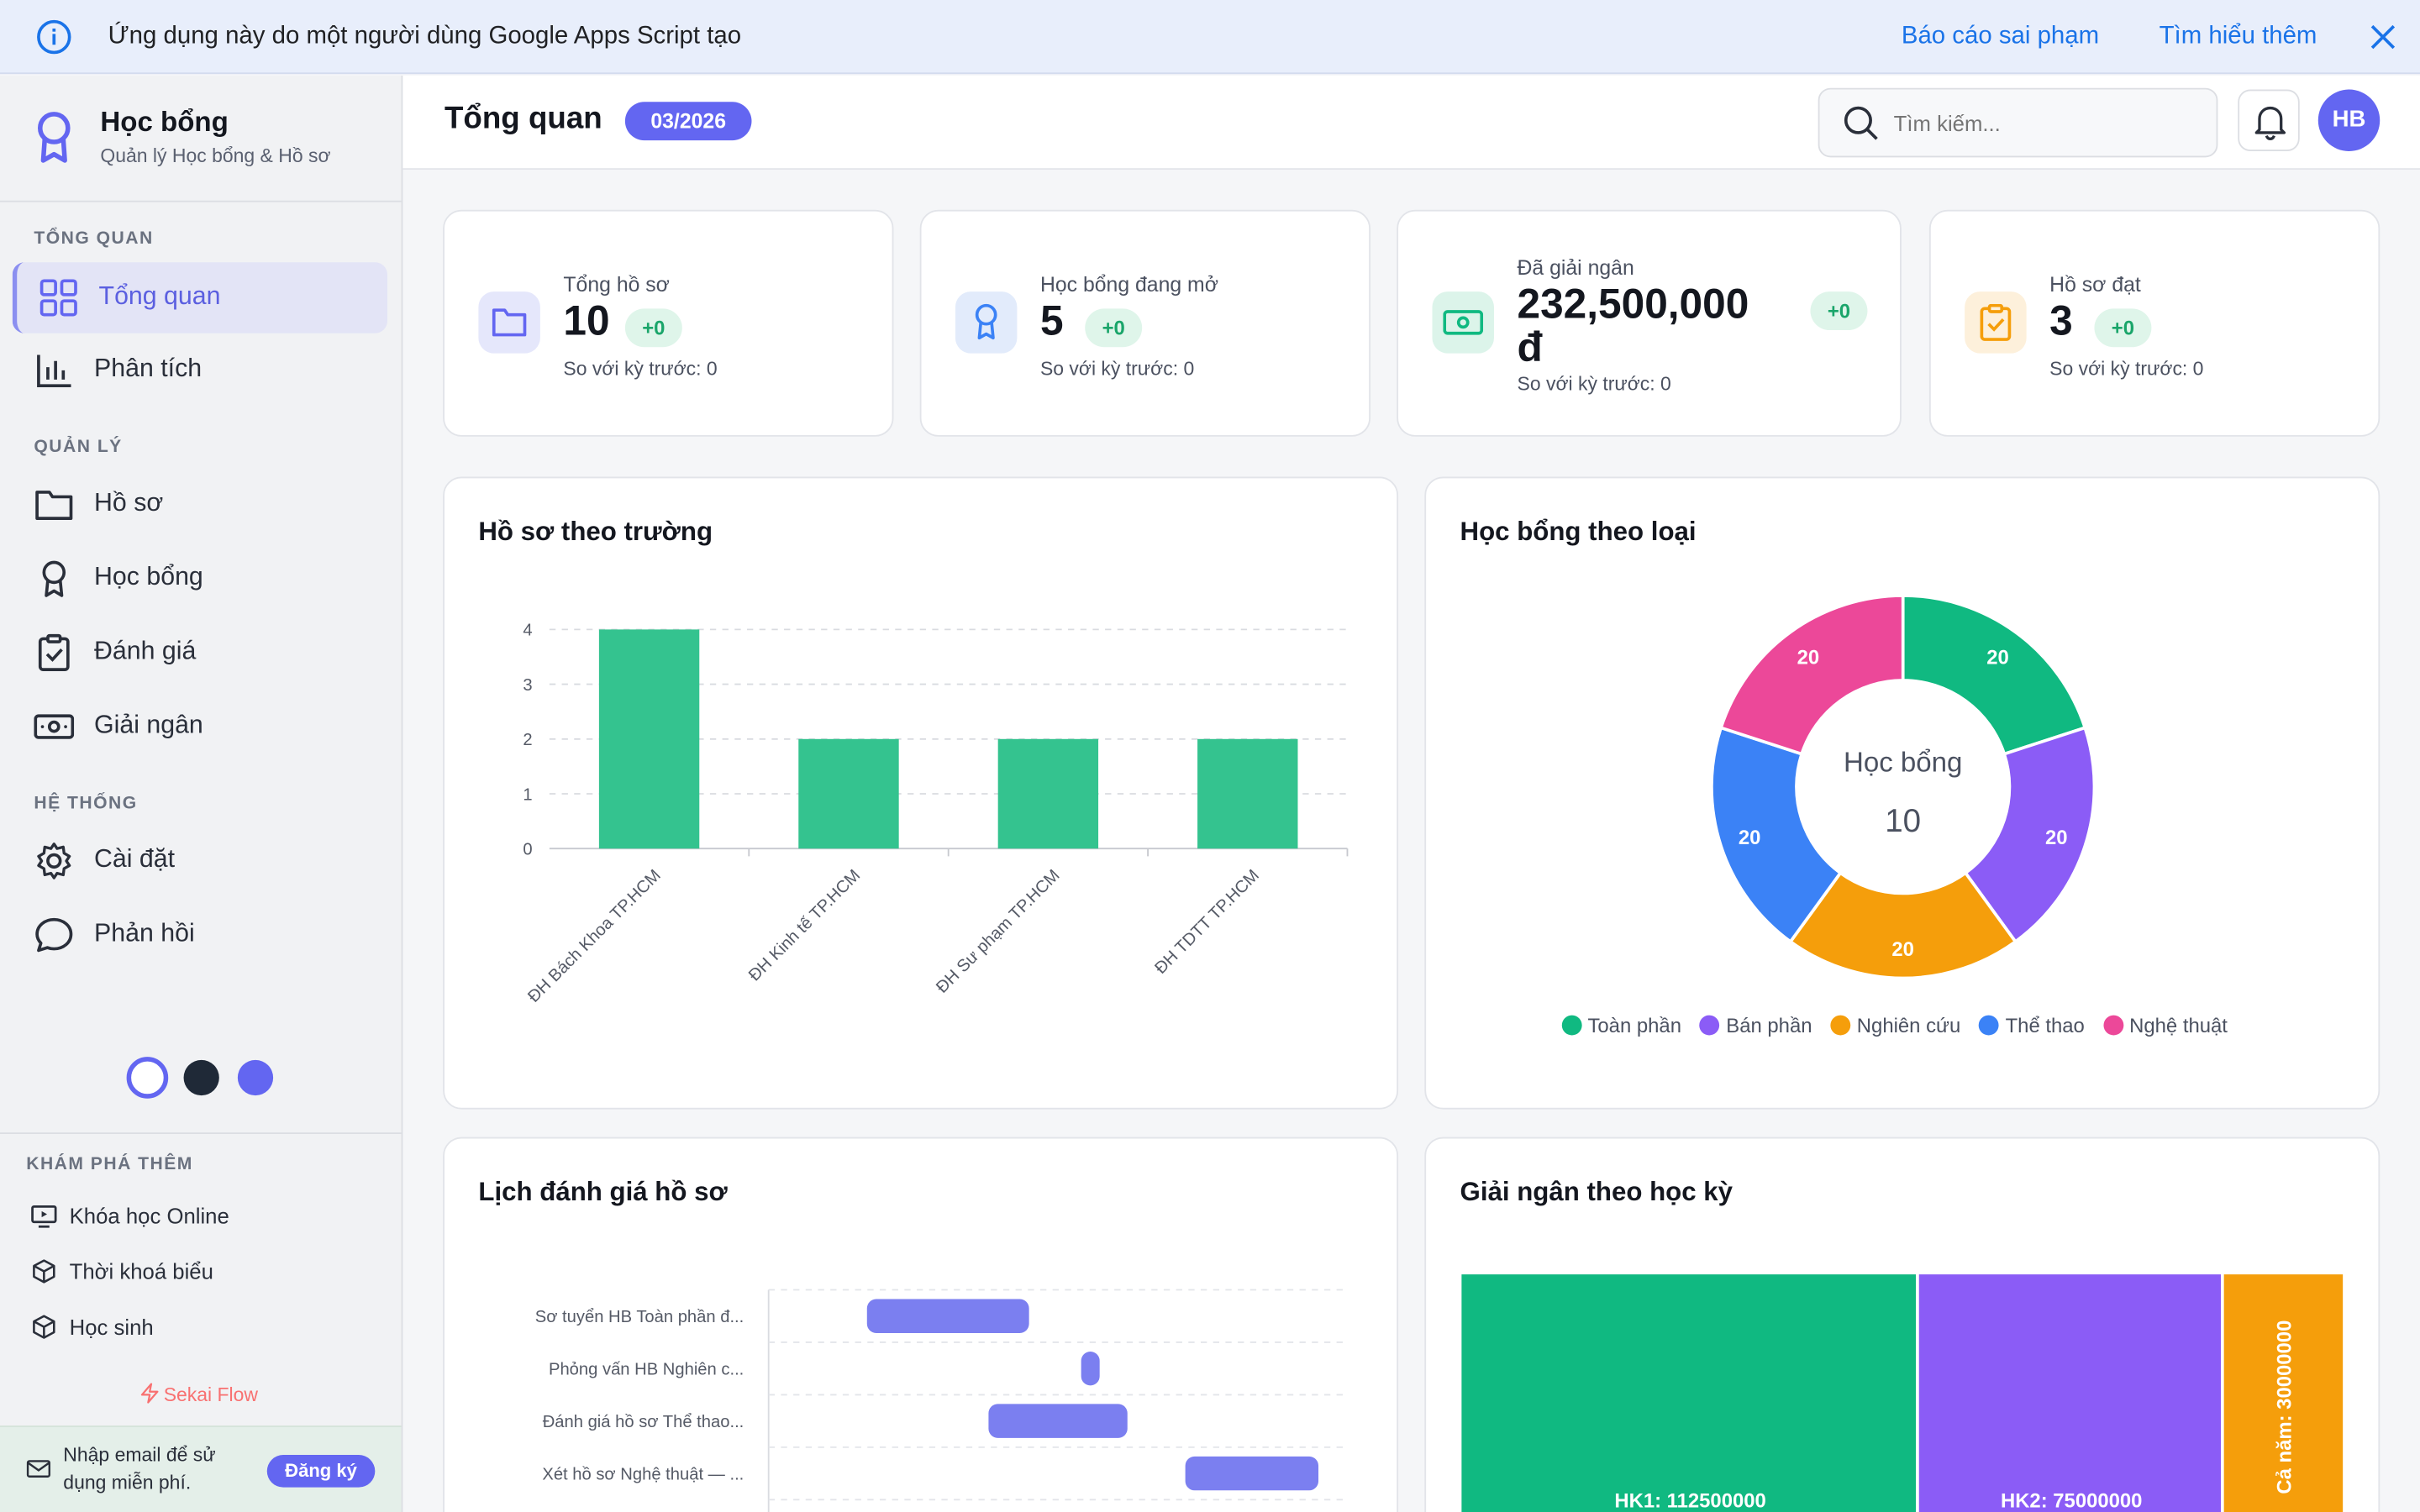 This screenshot has width=2420, height=1512. I want to click on section-overview: TỔNG QUAN, so click(94, 239).